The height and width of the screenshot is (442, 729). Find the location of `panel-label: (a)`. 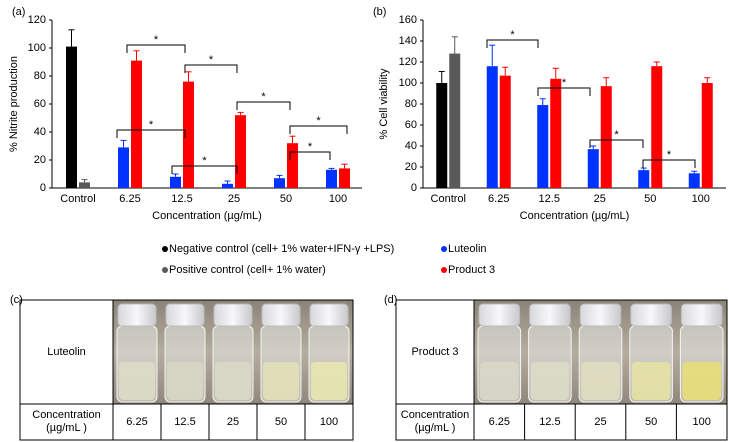

panel-label: (a) is located at coordinates (18, 12).